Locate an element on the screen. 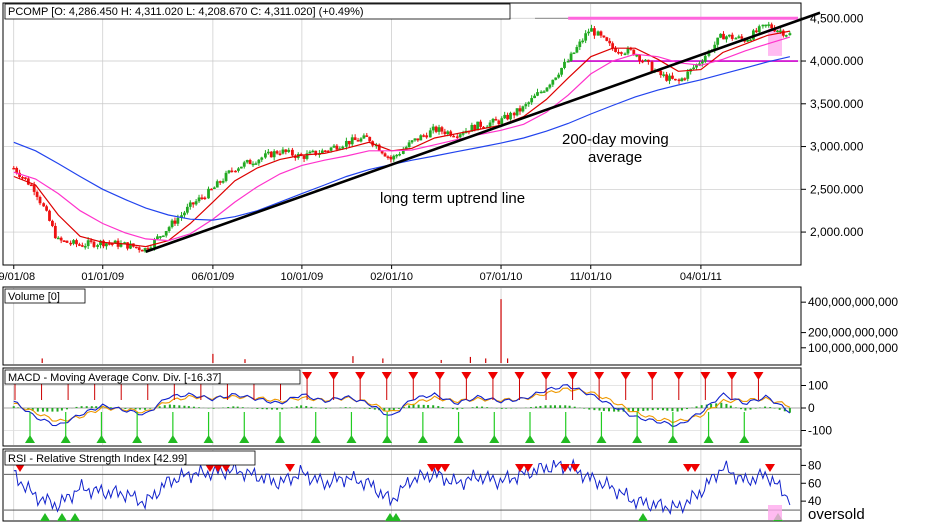 This screenshot has height=525, width=925. rsi-oversold-marker is located at coordinates (45, 517).